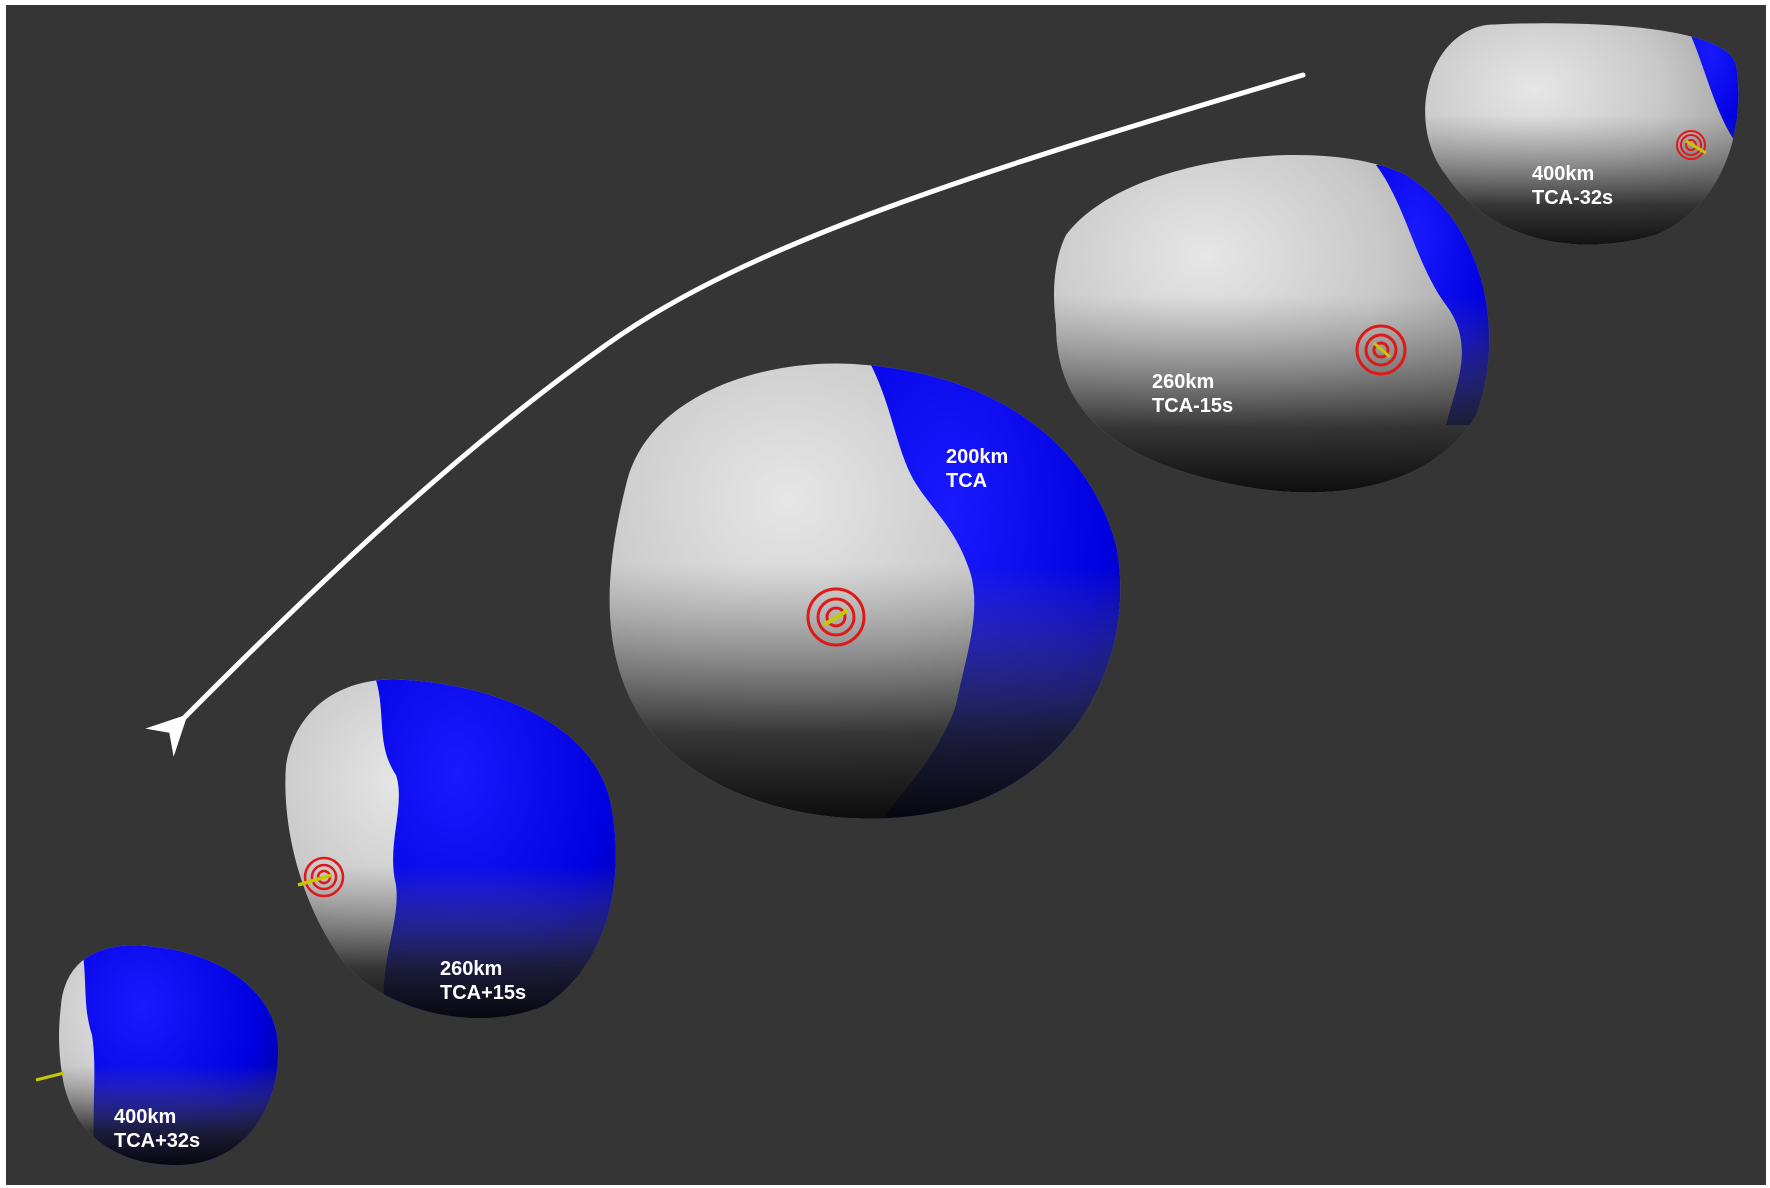  I want to click on time-label: TCA-32s, so click(1573, 198).